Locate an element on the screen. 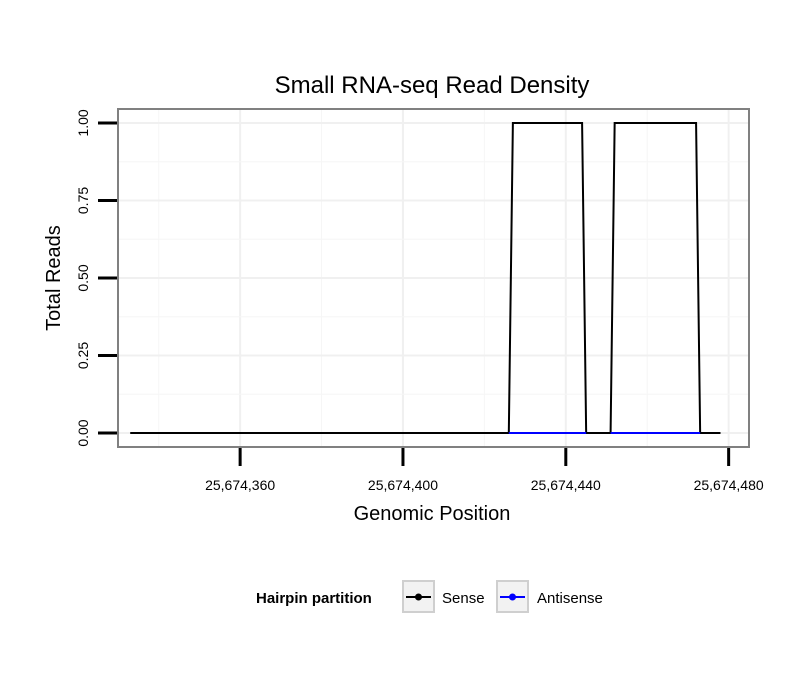  legend-item-sense: Sense is located at coordinates (443, 596).